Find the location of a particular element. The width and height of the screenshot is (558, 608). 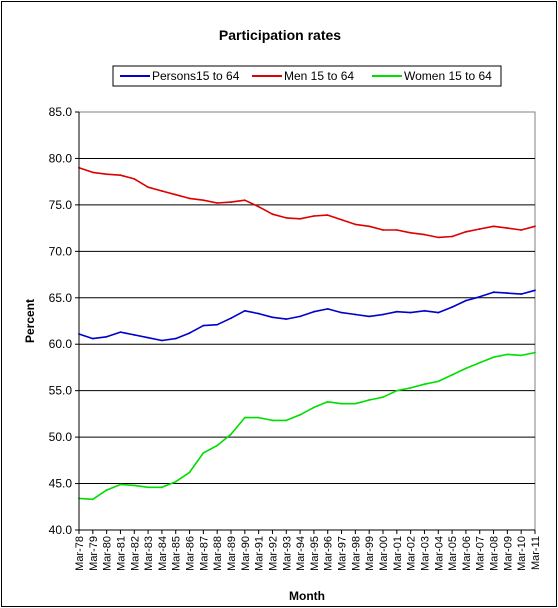

x-tick-label: Mar-78 is located at coordinates (80, 553).